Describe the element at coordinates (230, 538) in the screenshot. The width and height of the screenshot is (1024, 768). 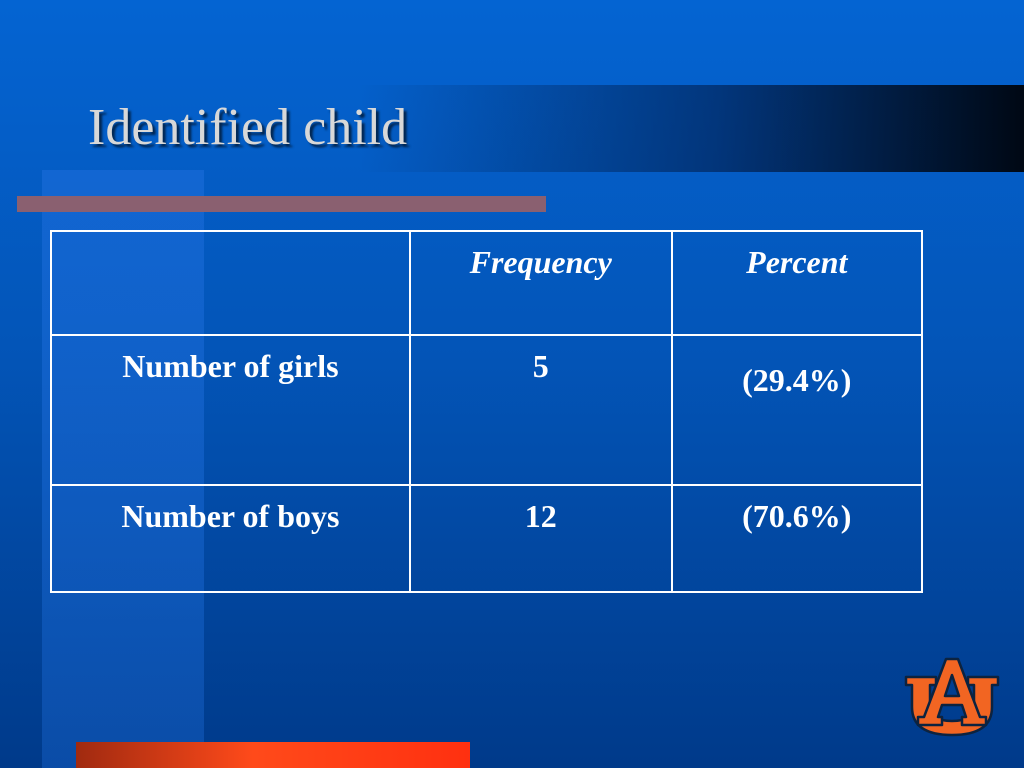
I see `row-label: Number of boys` at that location.